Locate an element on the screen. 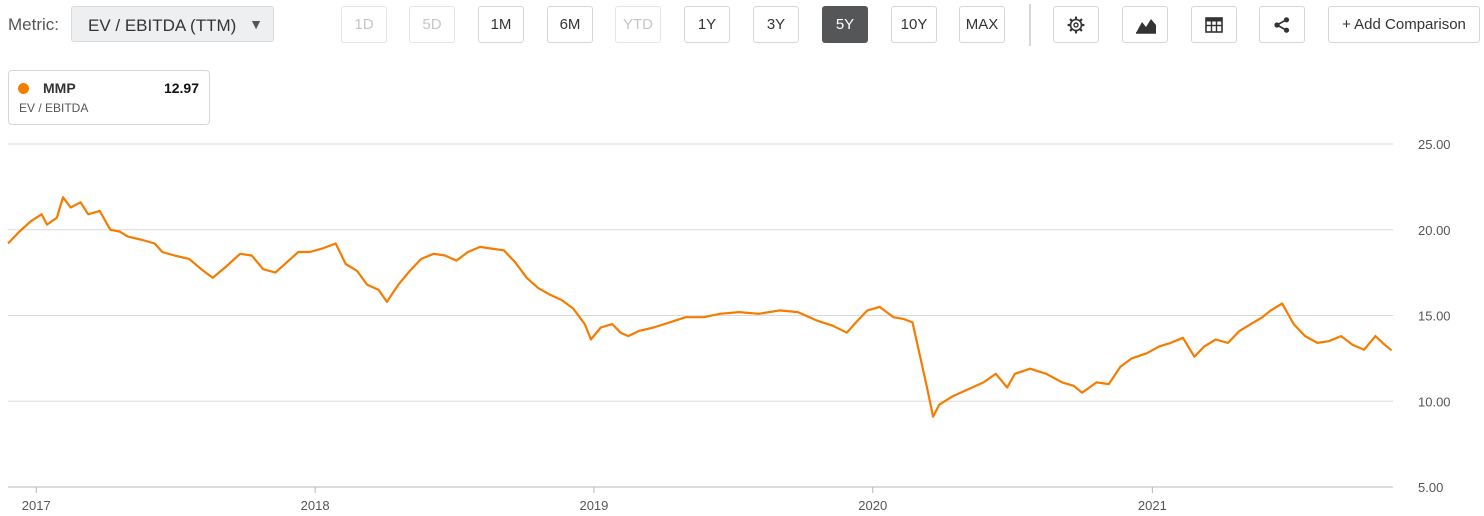 This screenshot has width=1484, height=516. x-tick-label: 2021 is located at coordinates (1152, 505).